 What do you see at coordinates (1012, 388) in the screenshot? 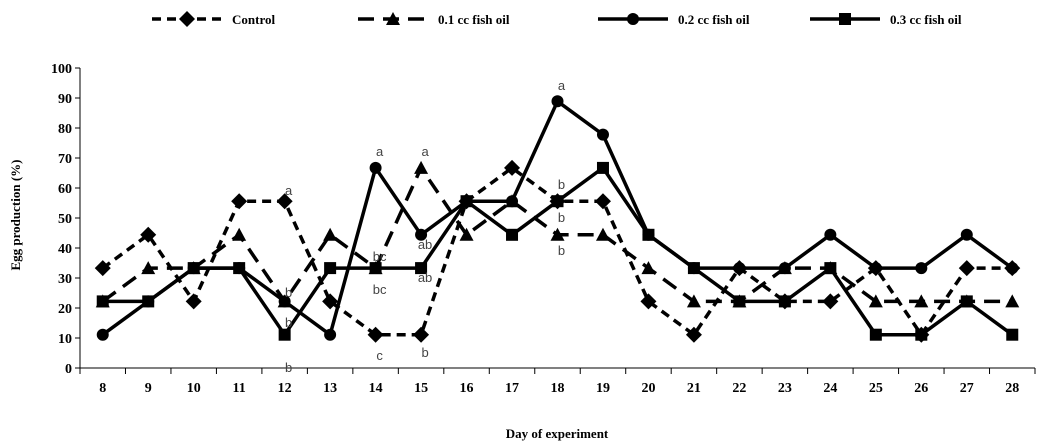
I see `x-tick-label: 28` at bounding box center [1012, 388].